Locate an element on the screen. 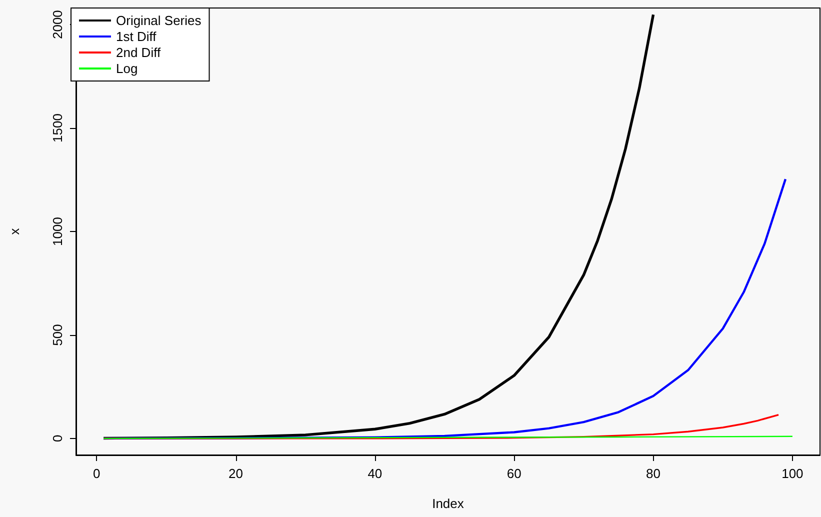 The image size is (821, 517). legend-label: 1st Diff is located at coordinates (136, 36).